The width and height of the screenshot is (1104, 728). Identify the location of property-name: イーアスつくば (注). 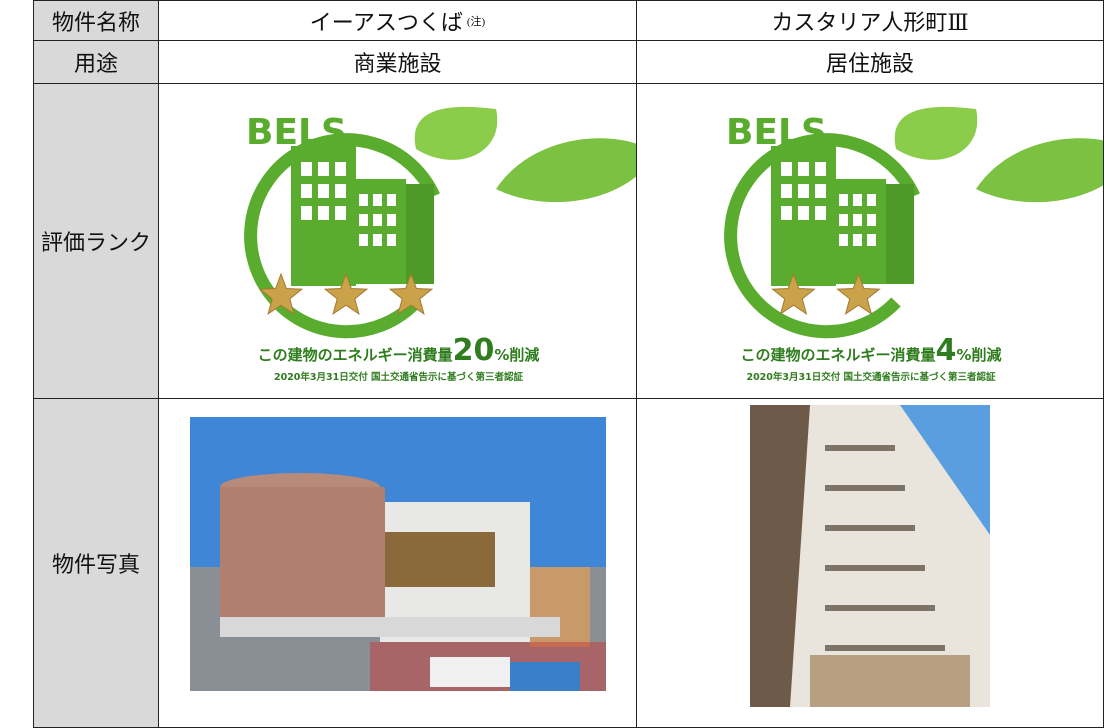
(397, 20).